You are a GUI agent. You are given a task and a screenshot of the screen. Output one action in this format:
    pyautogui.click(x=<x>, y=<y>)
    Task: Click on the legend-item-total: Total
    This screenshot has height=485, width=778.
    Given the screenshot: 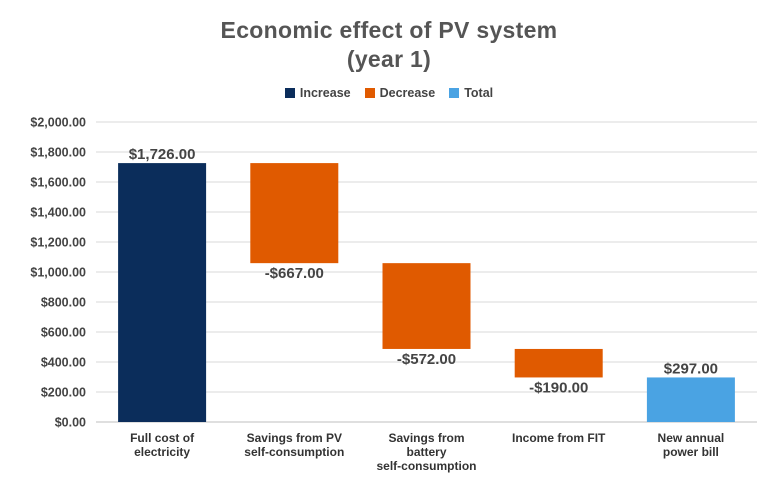 What is the action you would take?
    pyautogui.click(x=471, y=93)
    